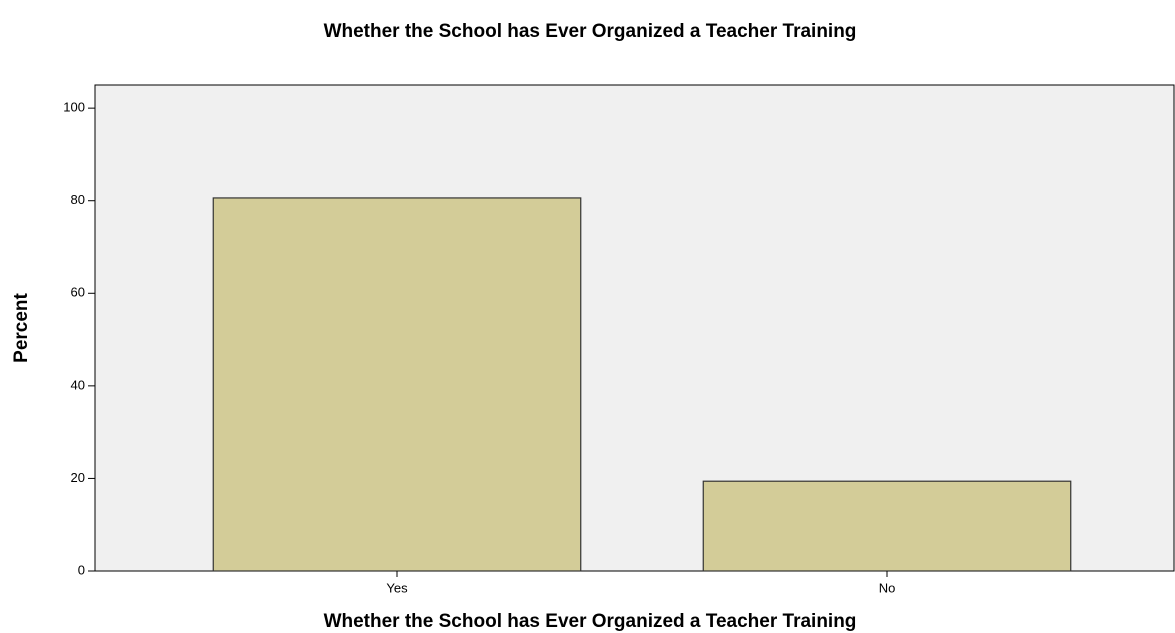 The width and height of the screenshot is (1175, 633). What do you see at coordinates (81, 569) in the screenshot?
I see `y-tick-label: 0` at bounding box center [81, 569].